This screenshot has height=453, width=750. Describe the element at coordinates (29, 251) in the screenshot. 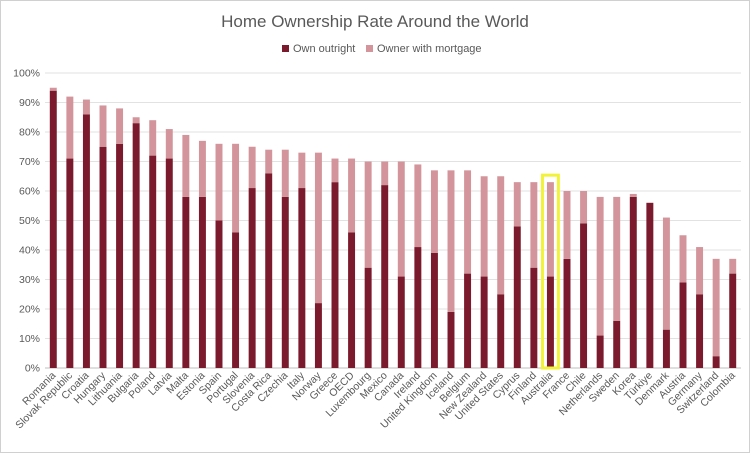

I see `y-tick-label: 40%` at that location.